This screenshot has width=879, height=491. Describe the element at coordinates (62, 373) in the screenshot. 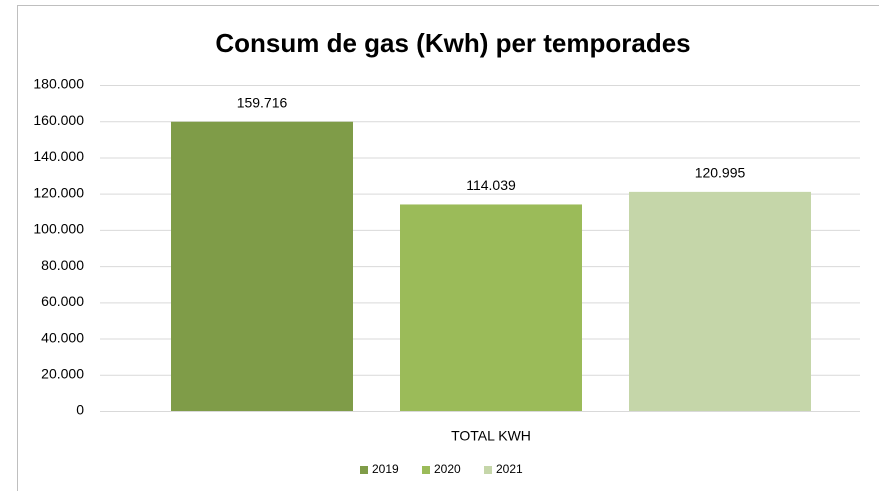

I see `y-tick-label: 20.000` at that location.